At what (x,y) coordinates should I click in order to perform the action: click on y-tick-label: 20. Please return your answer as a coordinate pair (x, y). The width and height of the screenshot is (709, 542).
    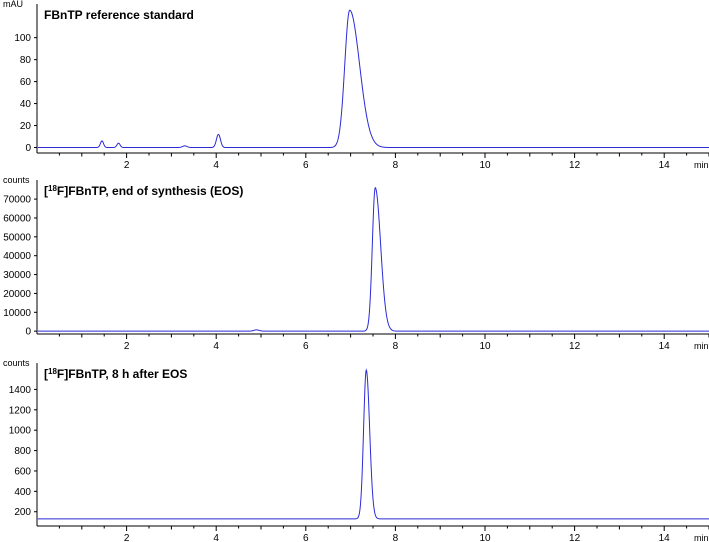
    Looking at the image, I should click on (26, 126).